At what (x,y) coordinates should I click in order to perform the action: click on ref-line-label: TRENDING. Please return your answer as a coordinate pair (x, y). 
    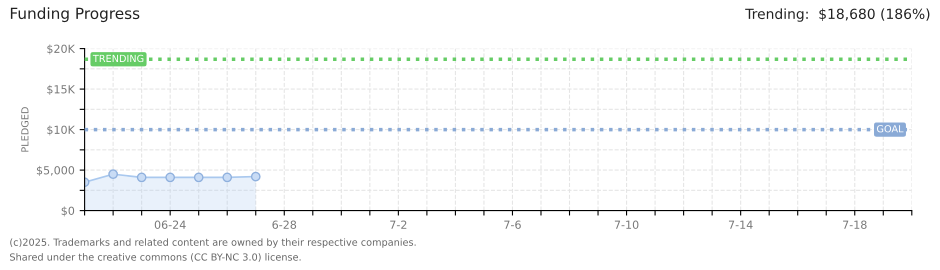
    Looking at the image, I should click on (118, 58).